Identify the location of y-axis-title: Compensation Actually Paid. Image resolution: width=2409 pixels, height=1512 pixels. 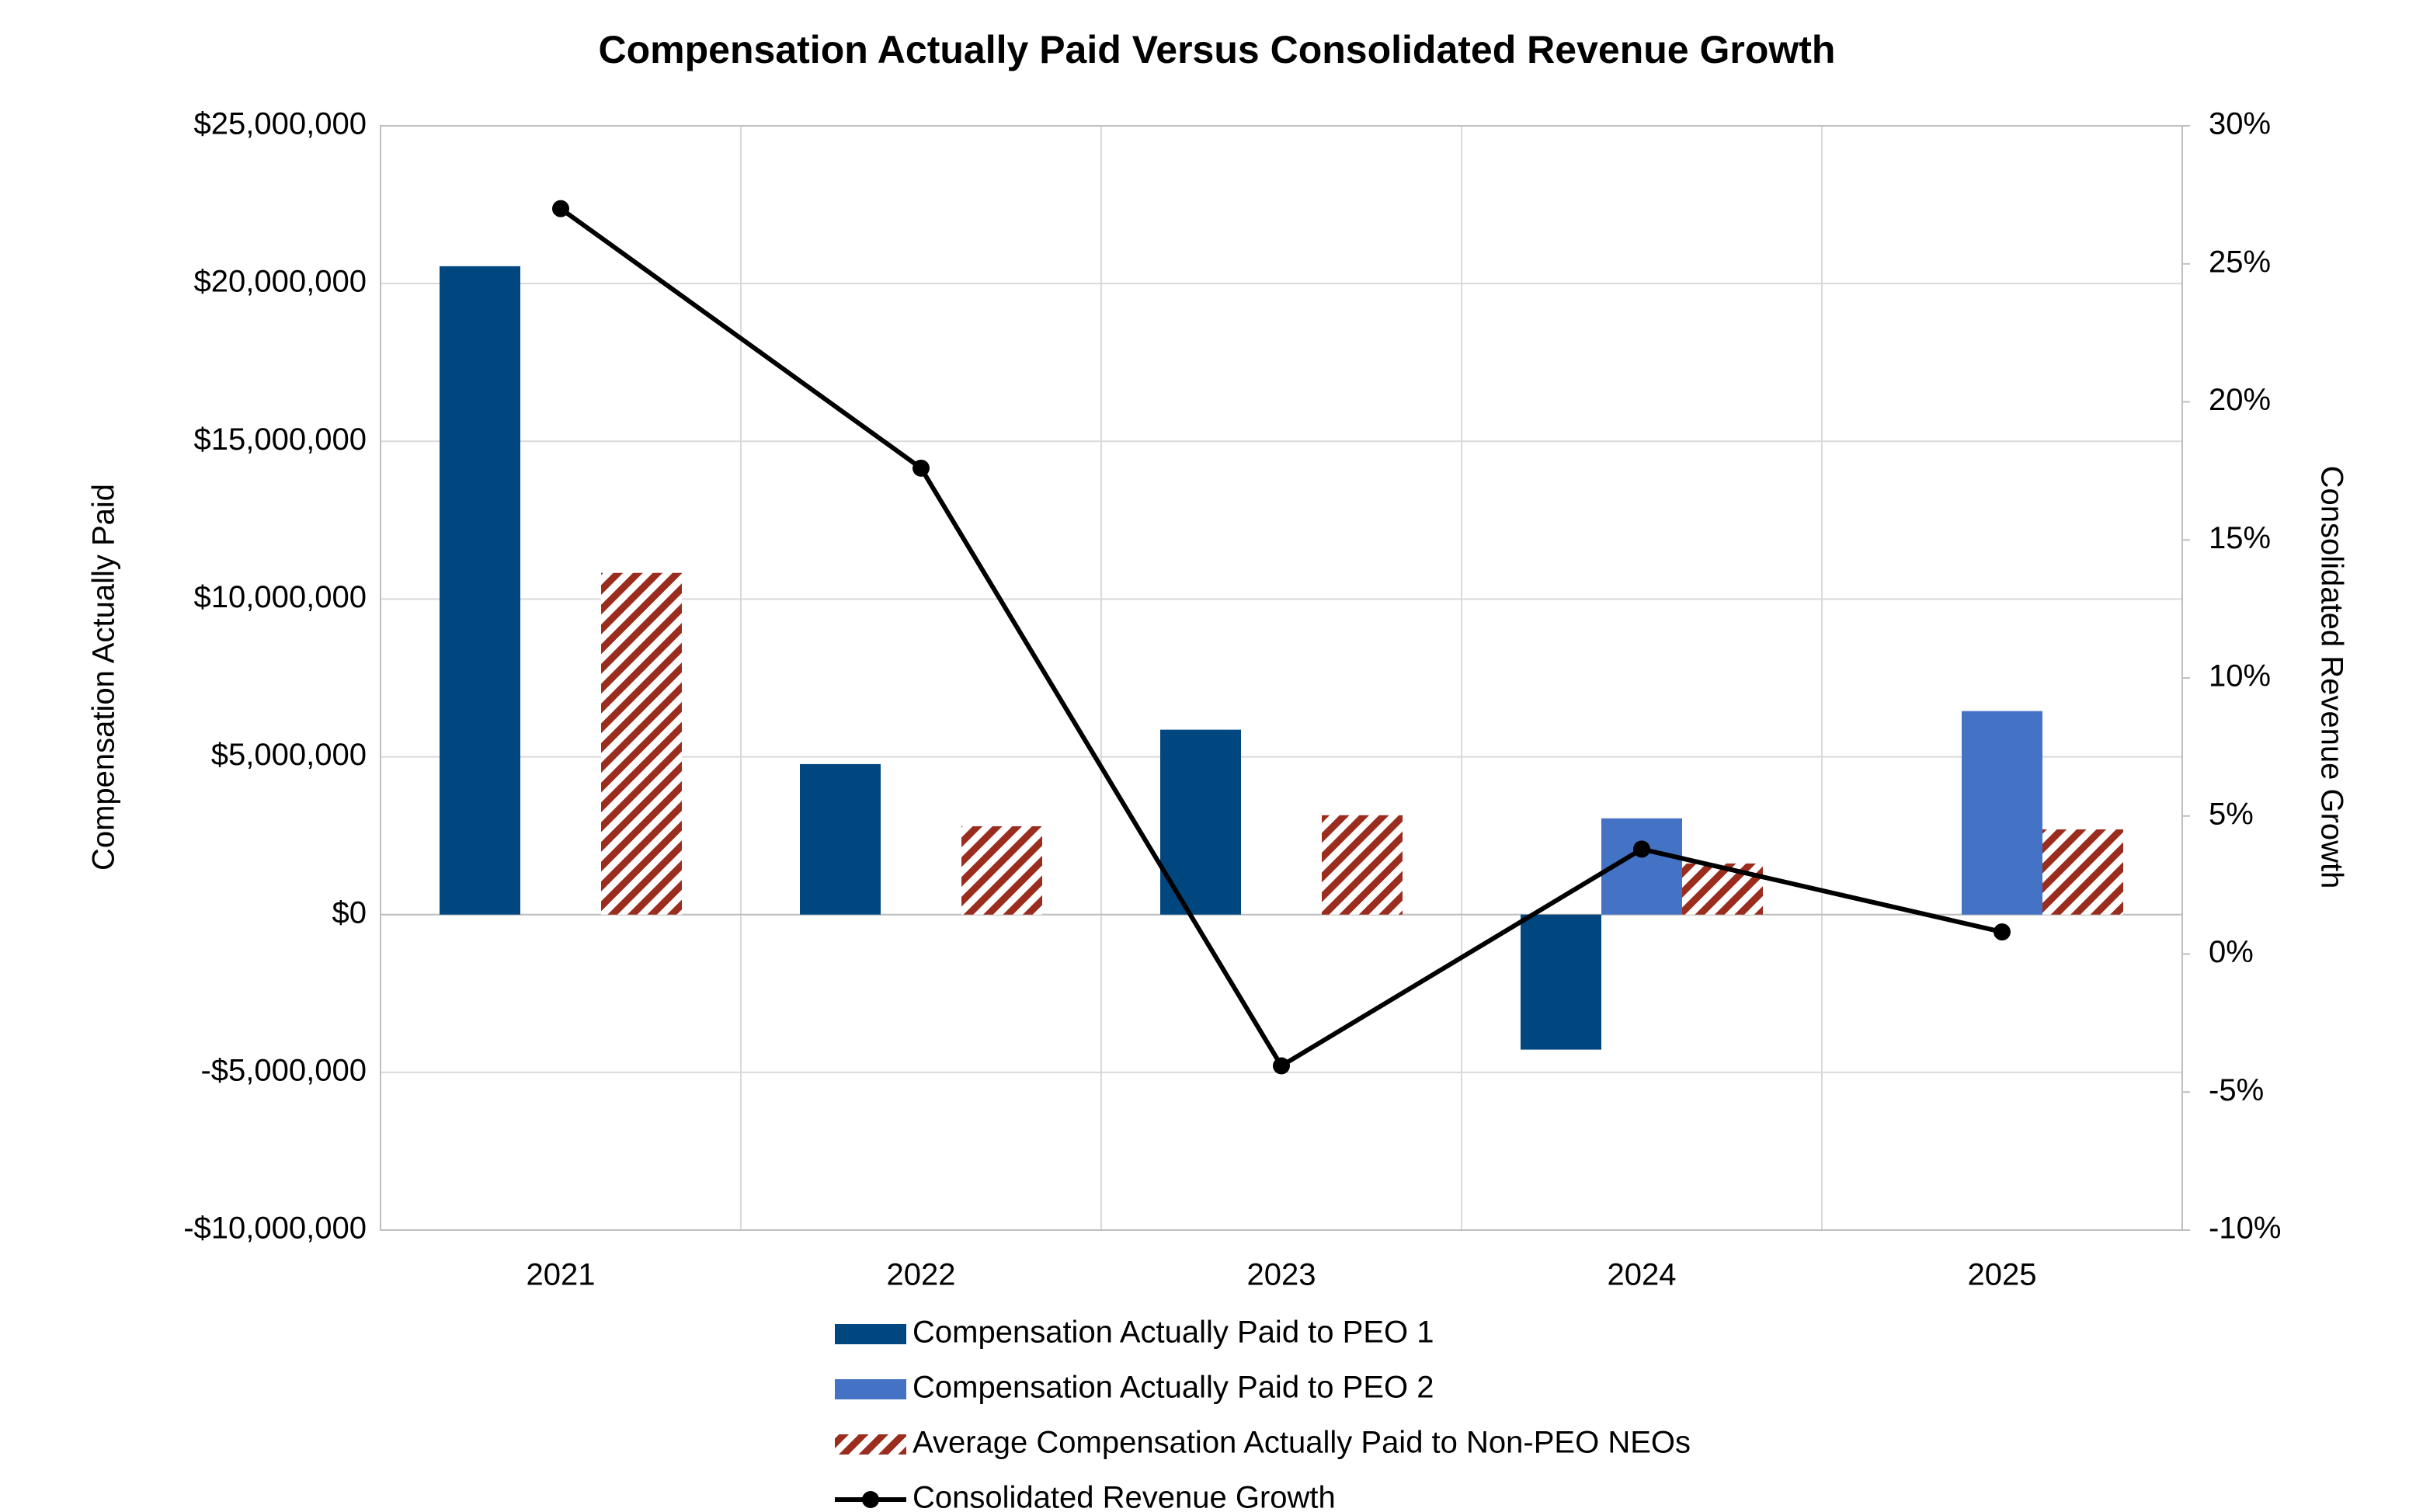
(104, 677).